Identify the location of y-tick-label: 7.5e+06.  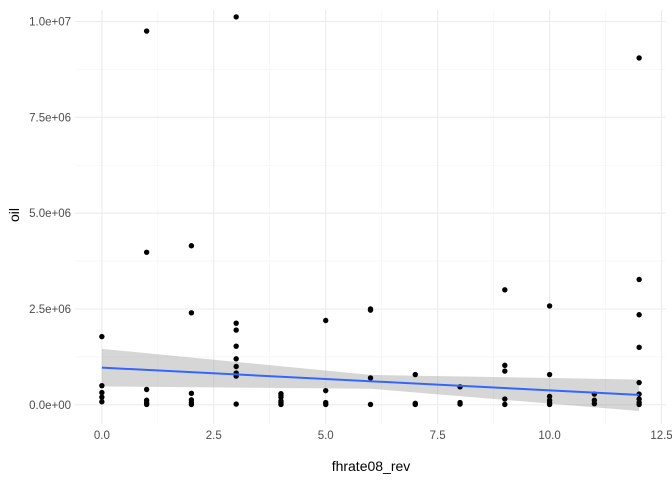
(50, 118).